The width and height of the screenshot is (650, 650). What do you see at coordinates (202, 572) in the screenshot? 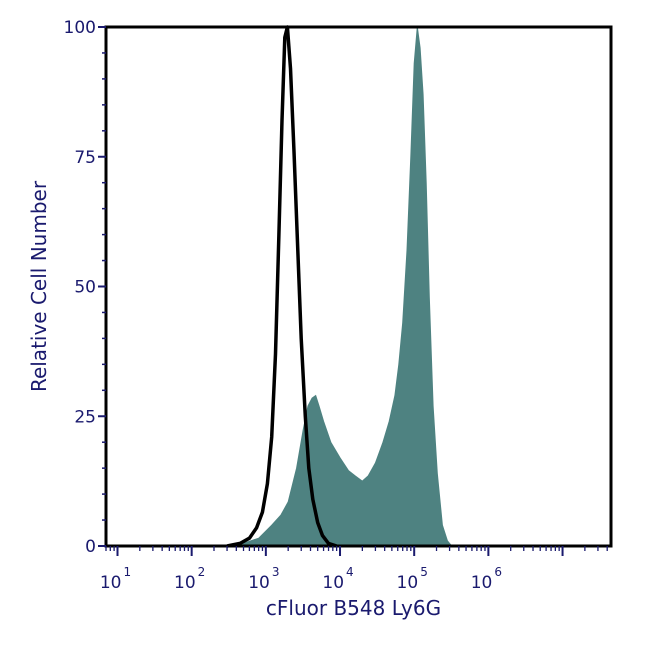
I see `x-tick-exponent: 2` at bounding box center [202, 572].